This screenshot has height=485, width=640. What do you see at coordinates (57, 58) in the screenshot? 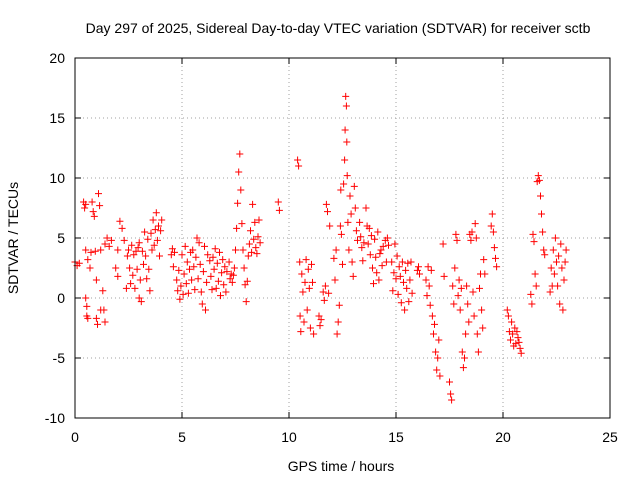
I see `y-tick-label: 20` at bounding box center [57, 58].